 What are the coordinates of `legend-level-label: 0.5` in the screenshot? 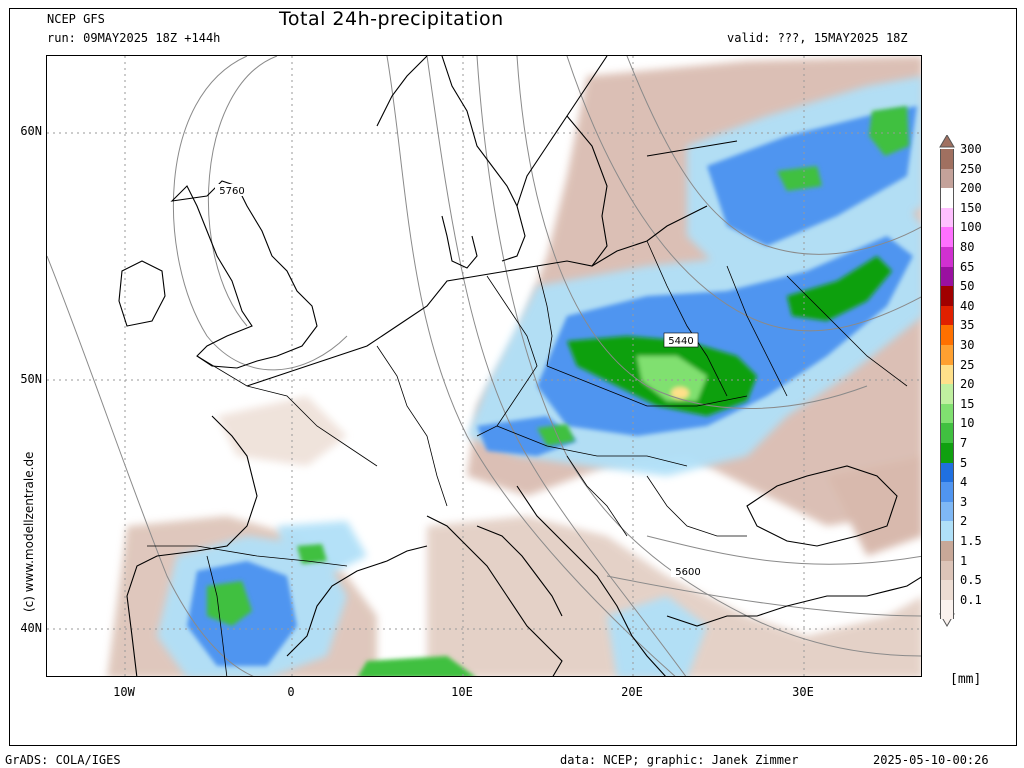 It's located at (971, 580).